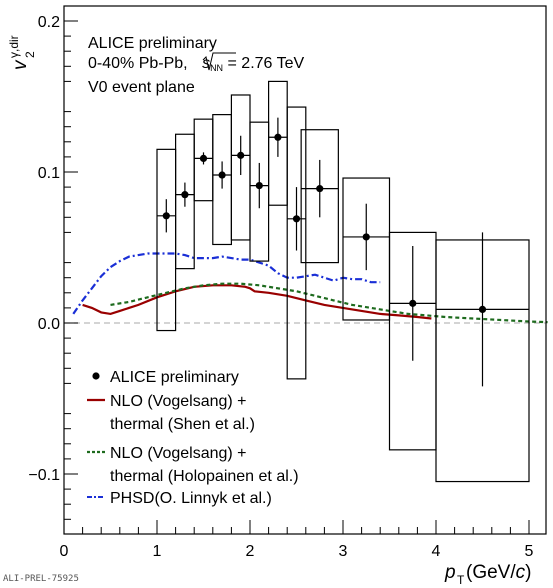  I want to click on x-tick-label-3: 3, so click(343, 551).